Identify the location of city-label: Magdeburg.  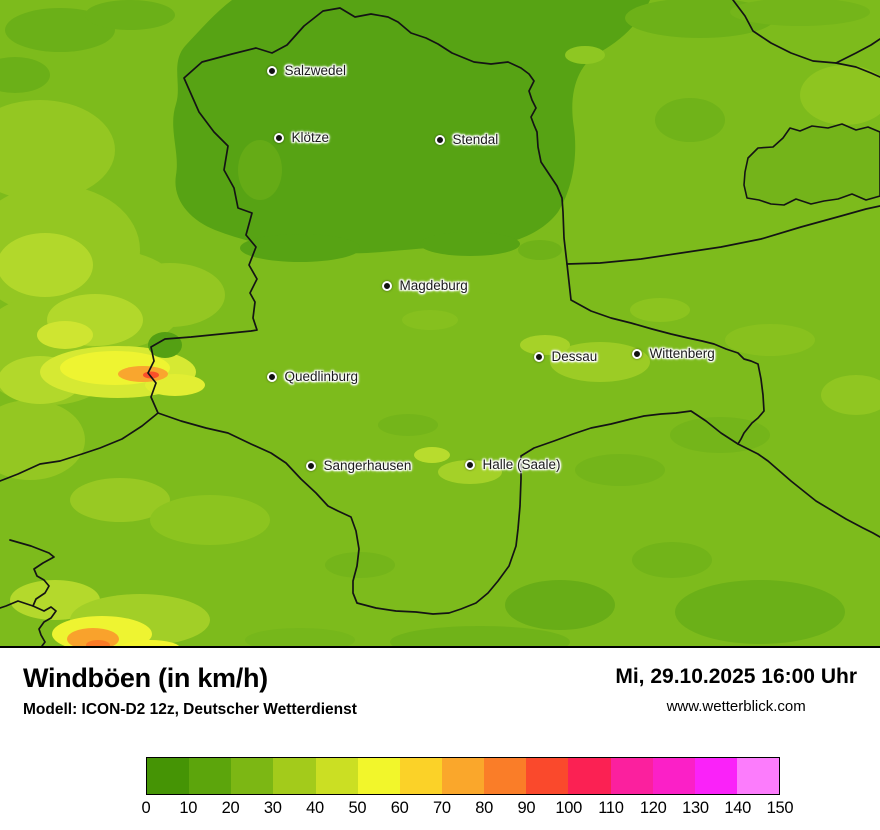
(433, 285).